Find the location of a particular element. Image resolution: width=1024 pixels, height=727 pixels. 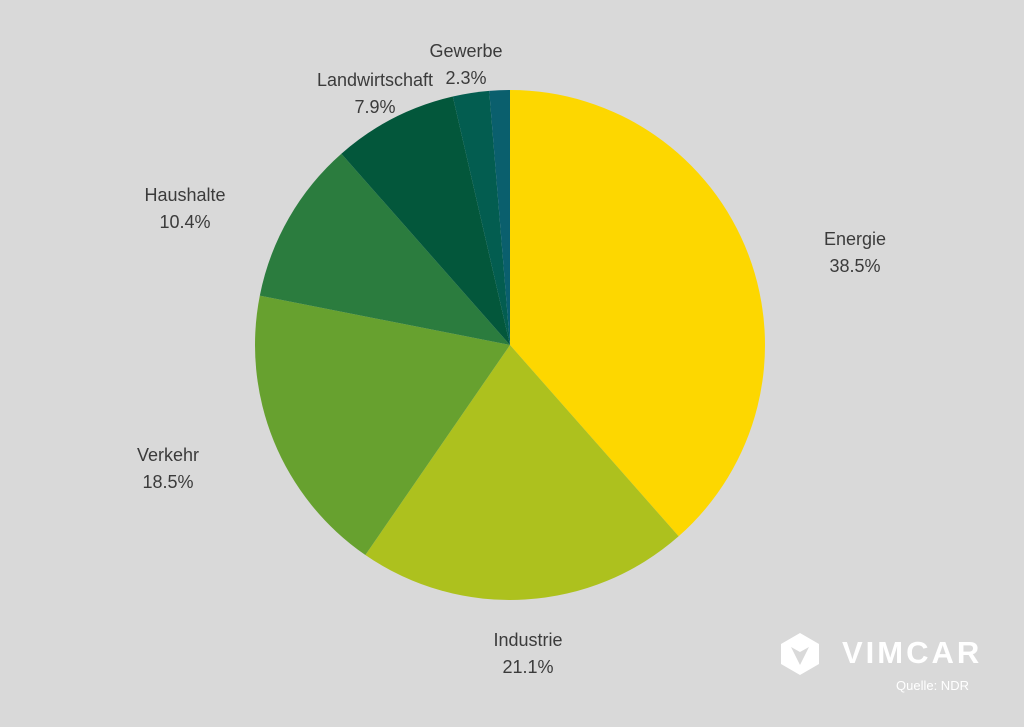

slice-label-landwirtschaft: Landwirtschaft 7.9% is located at coordinates (375, 94).